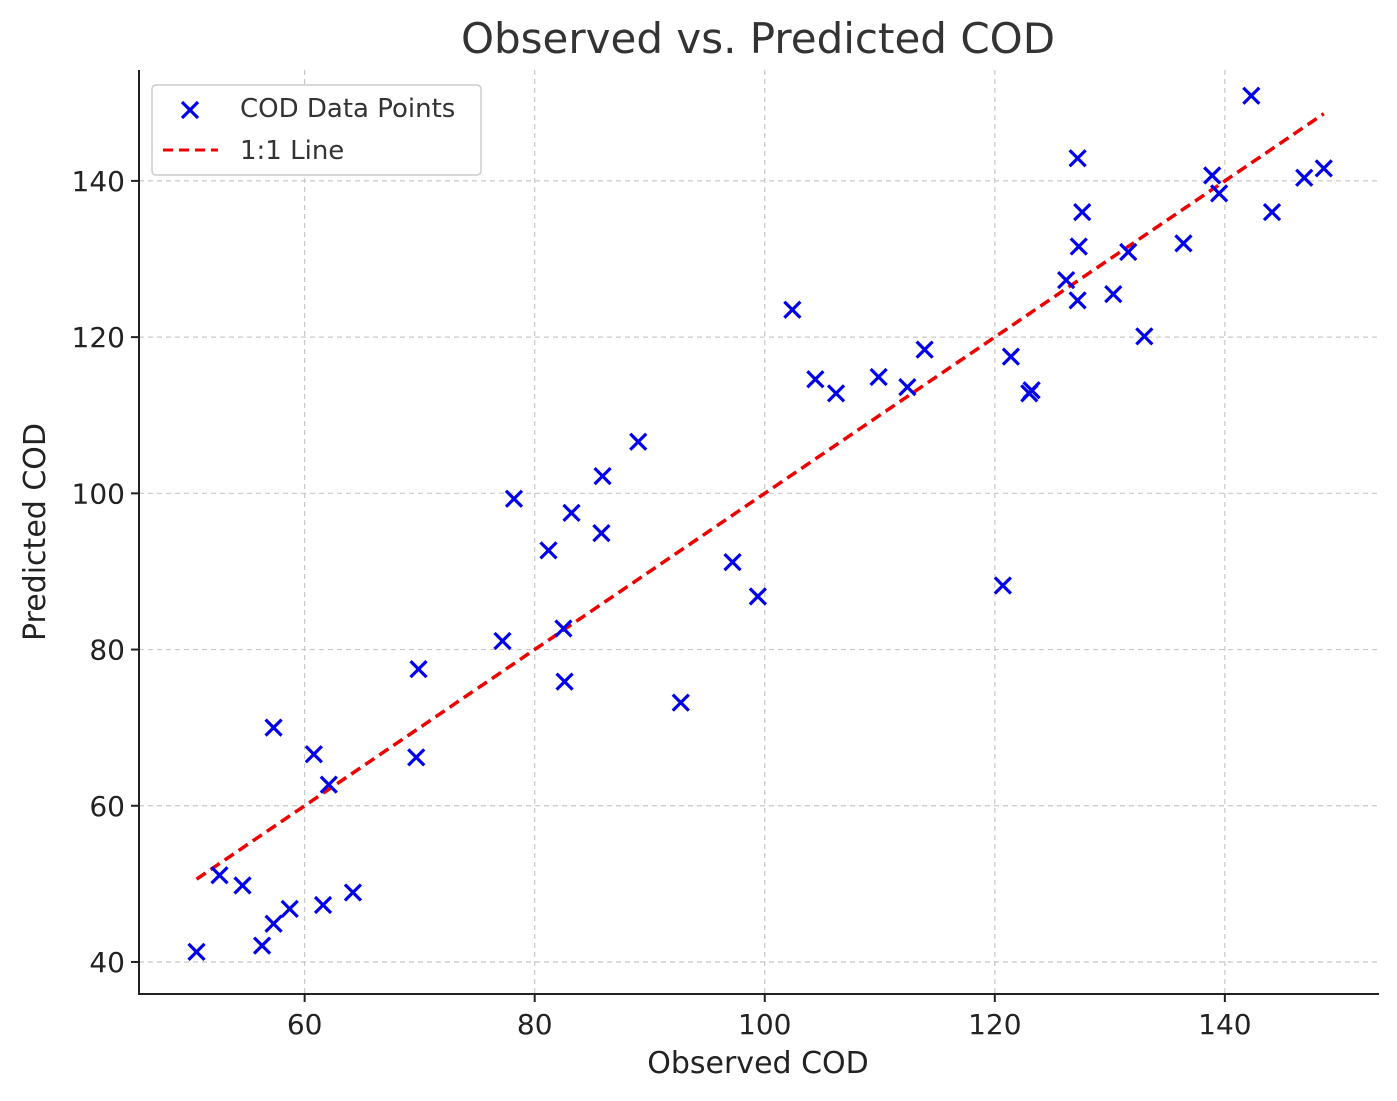 Image resolution: width=1397 pixels, height=1101 pixels. I want to click on y-tick-label: 140, so click(98, 181).